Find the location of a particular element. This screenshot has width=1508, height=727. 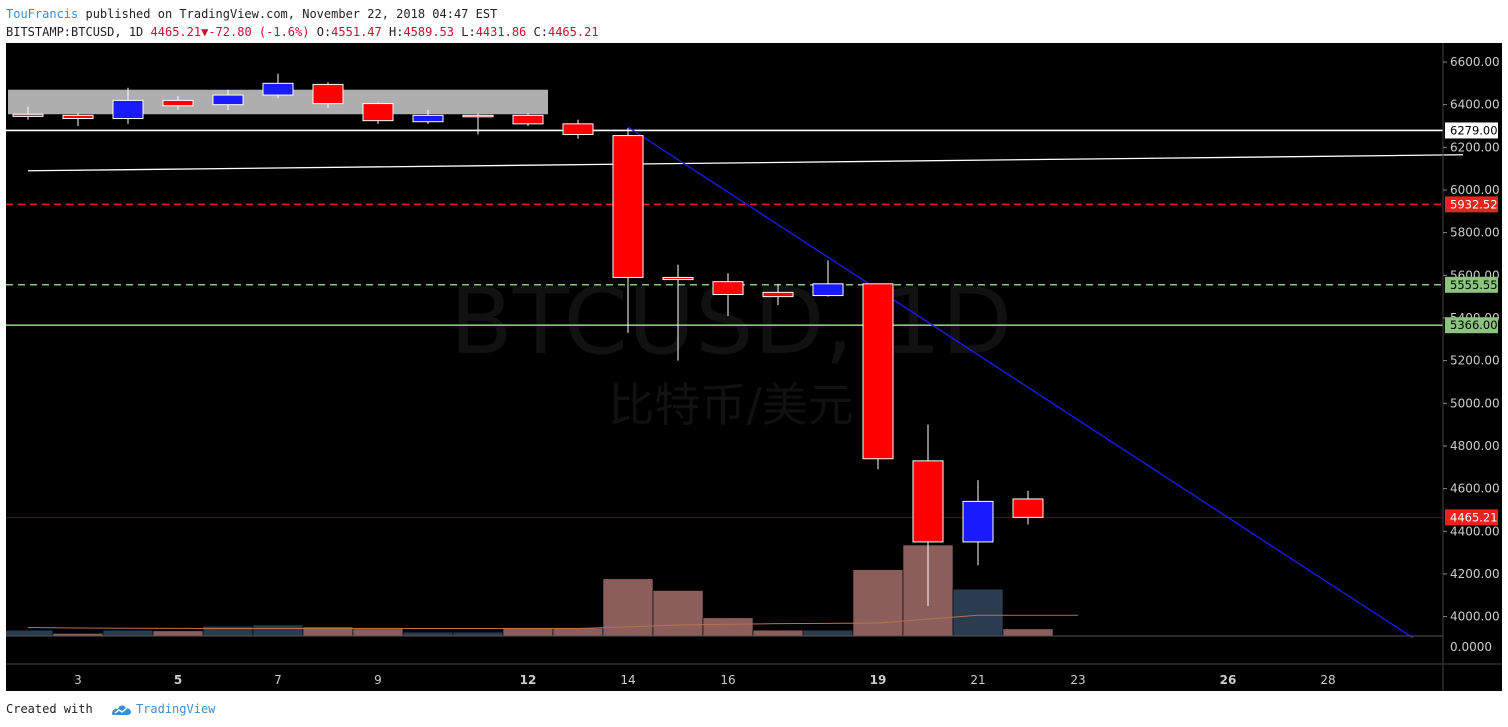

trendline is located at coordinates (745, 163).